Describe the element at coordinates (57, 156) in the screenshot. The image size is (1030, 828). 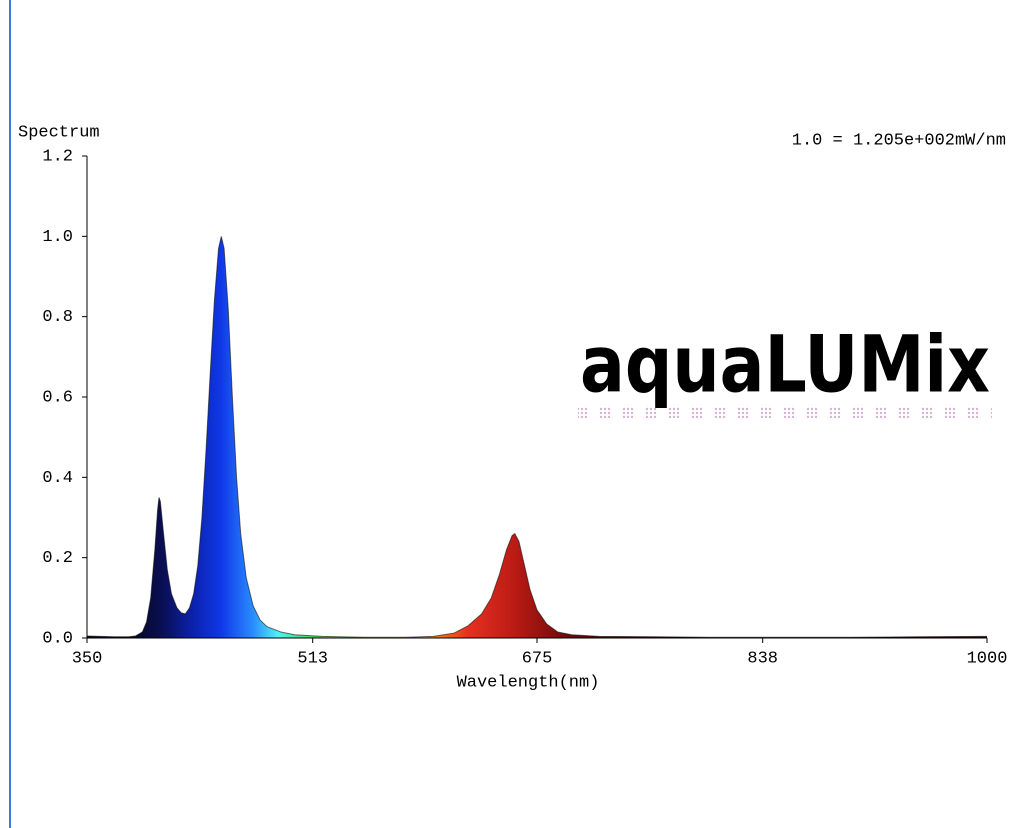
I see `y-tick-label: 1.2` at that location.